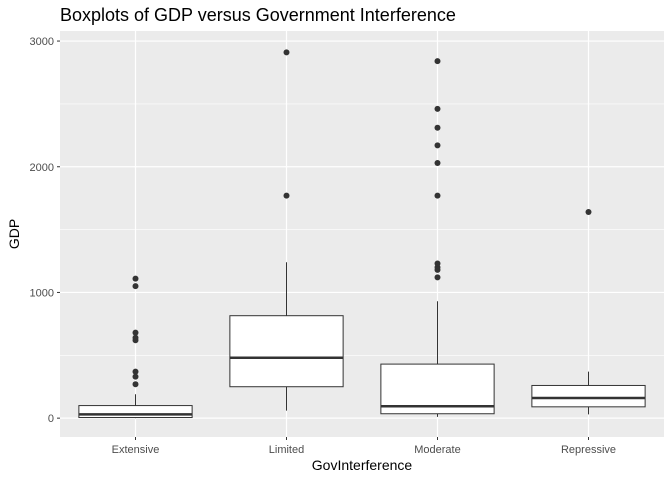  Describe the element at coordinates (136, 450) in the screenshot. I see `x-tick-label: Extensive` at that location.